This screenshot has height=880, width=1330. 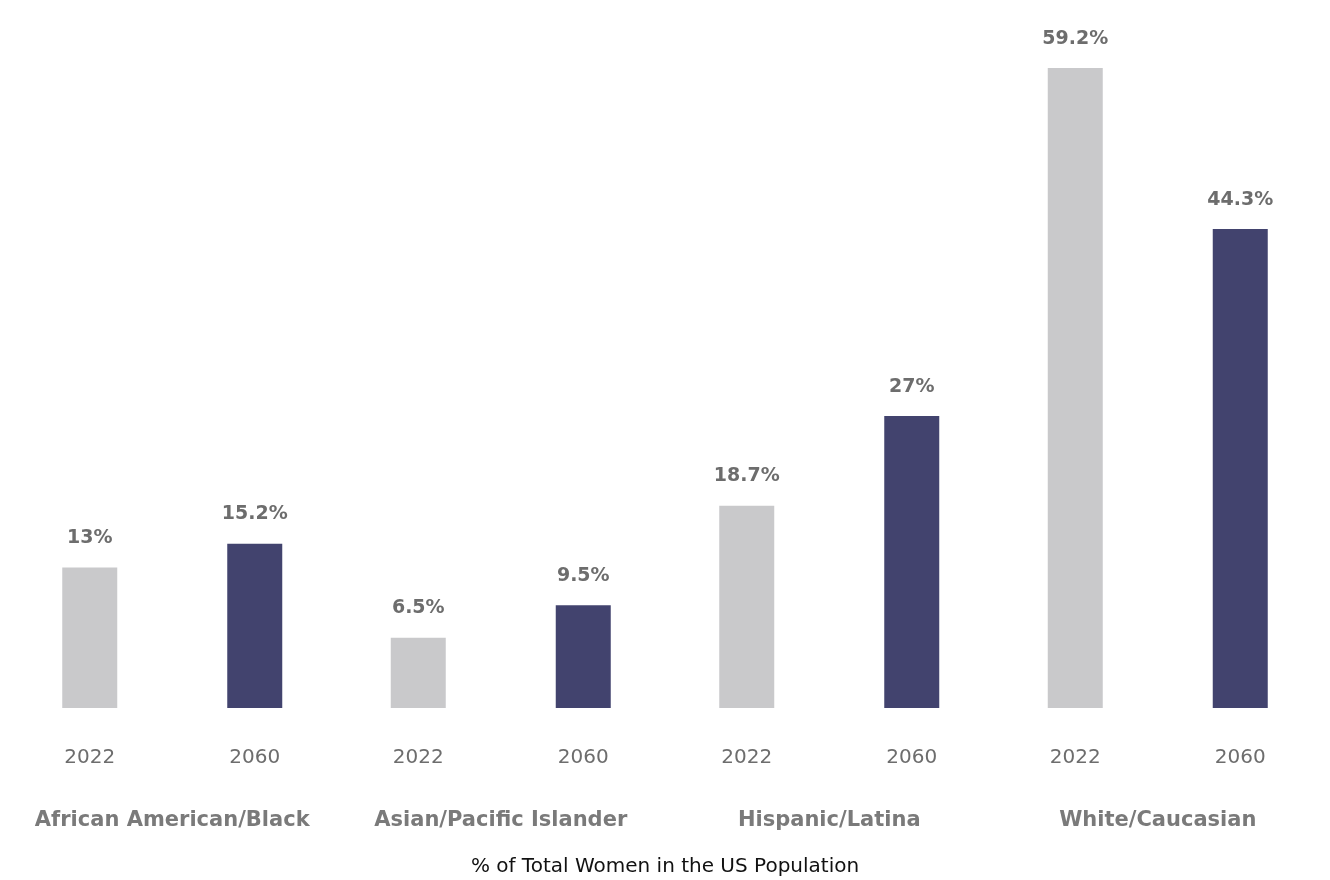 I want to click on data-label: 44.3%, so click(x=1240, y=197).